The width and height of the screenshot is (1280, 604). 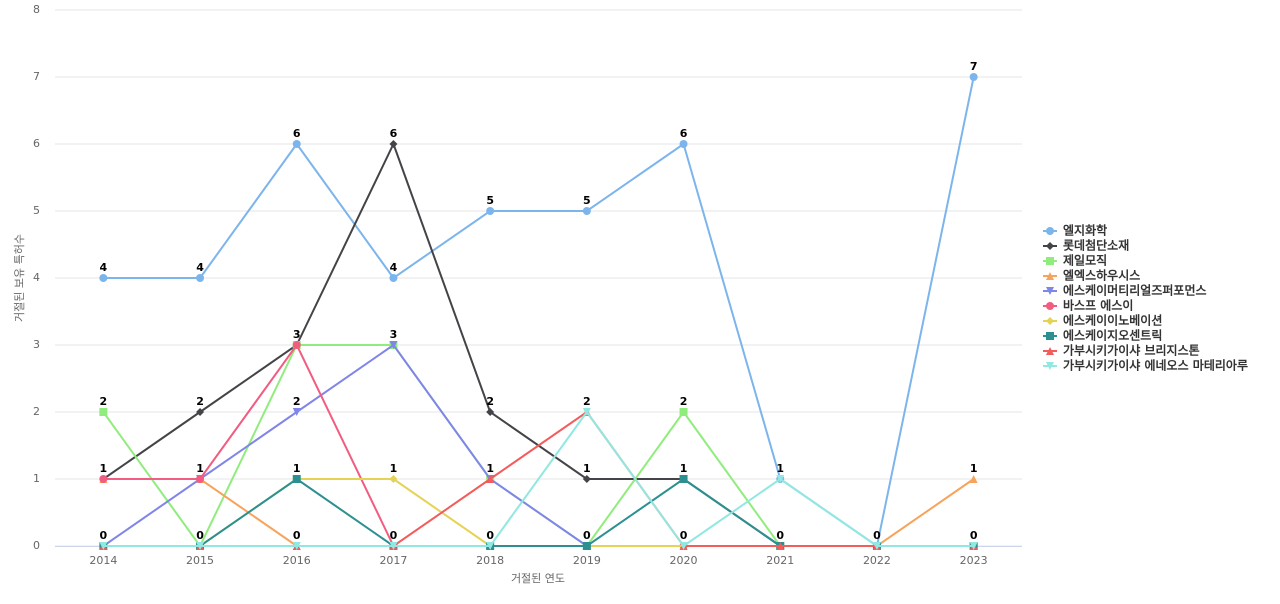 What do you see at coordinates (684, 560) in the screenshot?
I see `x-tick-label: 2020` at bounding box center [684, 560].